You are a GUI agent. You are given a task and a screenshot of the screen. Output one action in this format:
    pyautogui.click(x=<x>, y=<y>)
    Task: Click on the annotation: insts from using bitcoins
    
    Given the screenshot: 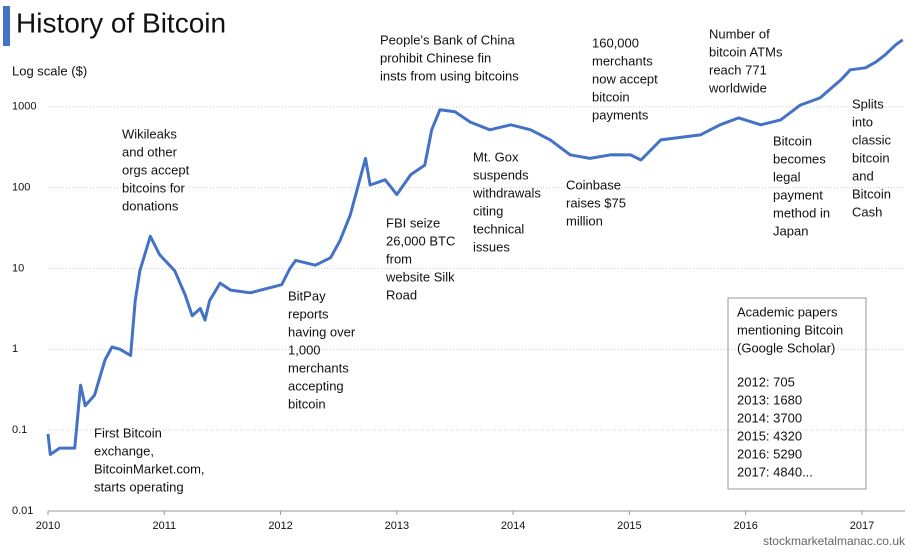 What is the action you would take?
    pyautogui.click(x=449, y=75)
    